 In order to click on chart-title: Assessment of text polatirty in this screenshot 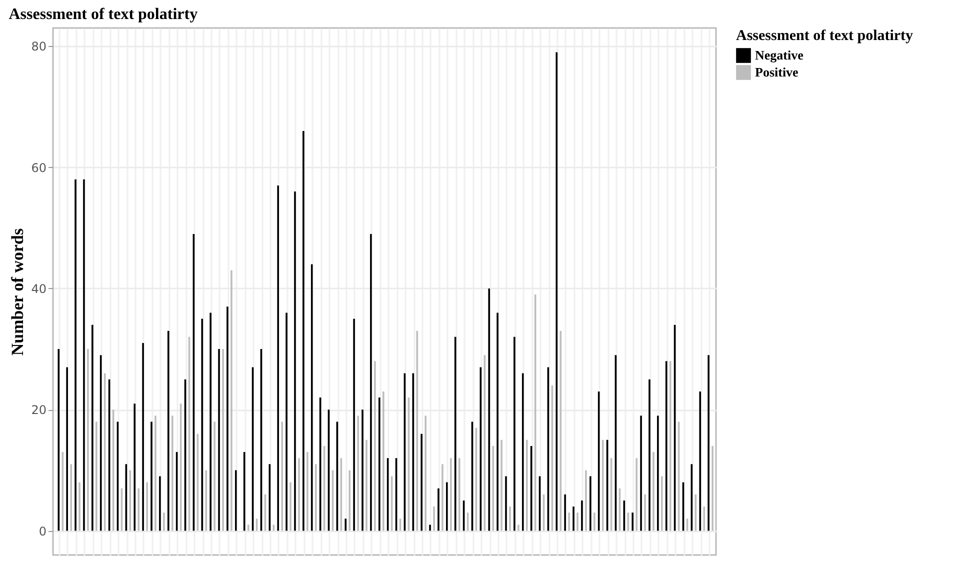, I will do `click(103, 14)`.